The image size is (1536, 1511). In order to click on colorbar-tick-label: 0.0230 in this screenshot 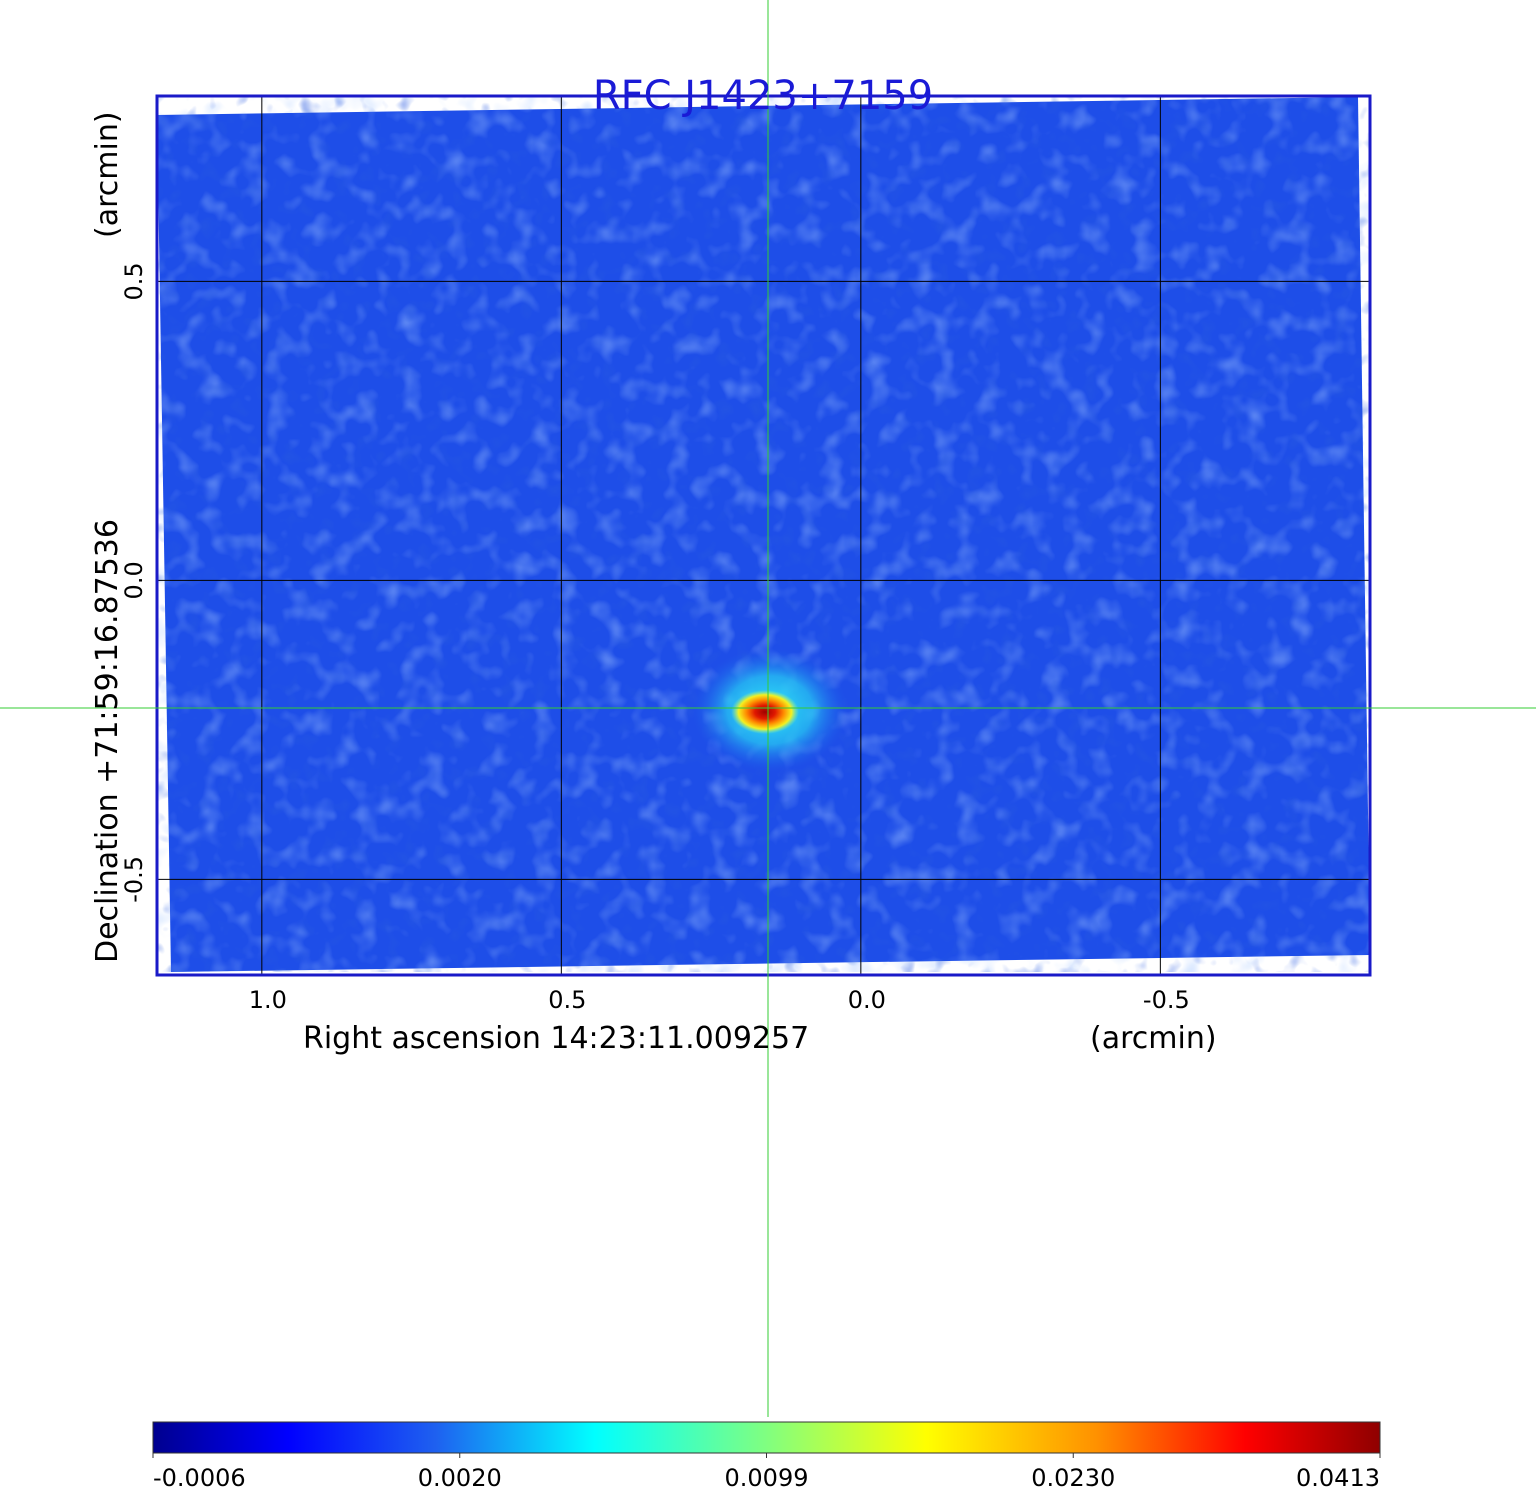, I will do `click(1073, 1478)`.